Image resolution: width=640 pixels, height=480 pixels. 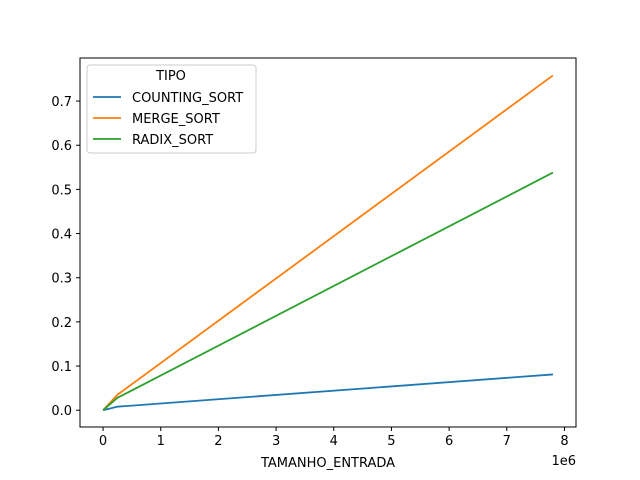 I want to click on x-tick-label: 8, so click(x=564, y=441).